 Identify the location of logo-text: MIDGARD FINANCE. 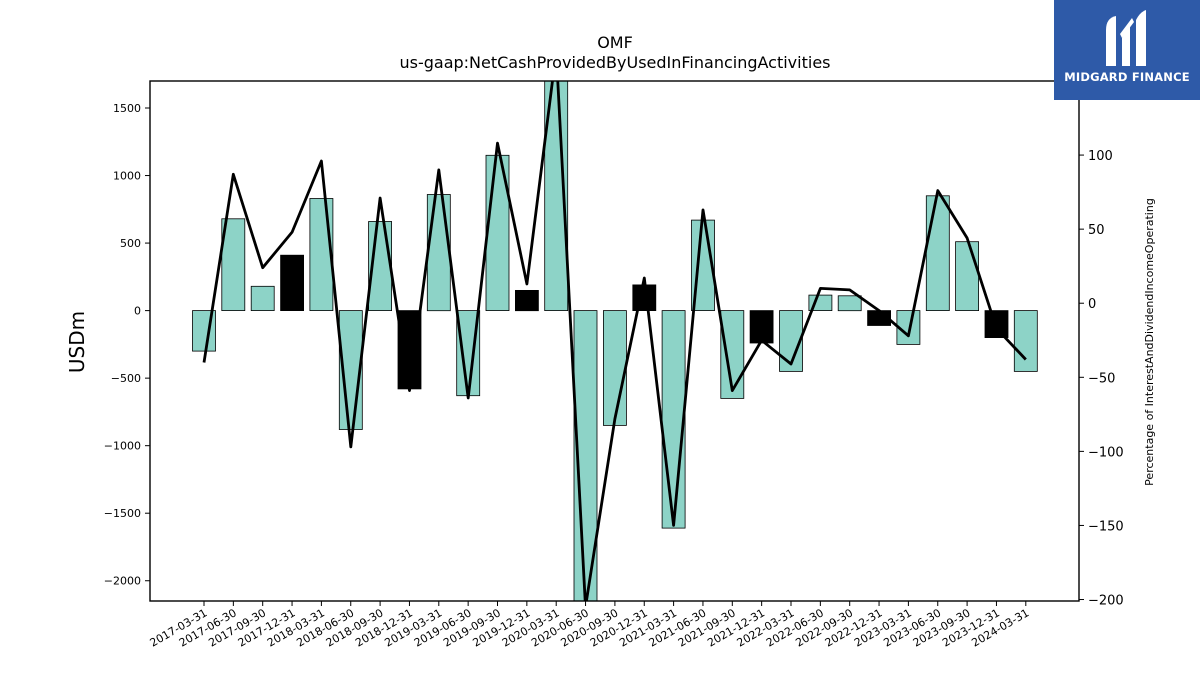
(1127, 77).